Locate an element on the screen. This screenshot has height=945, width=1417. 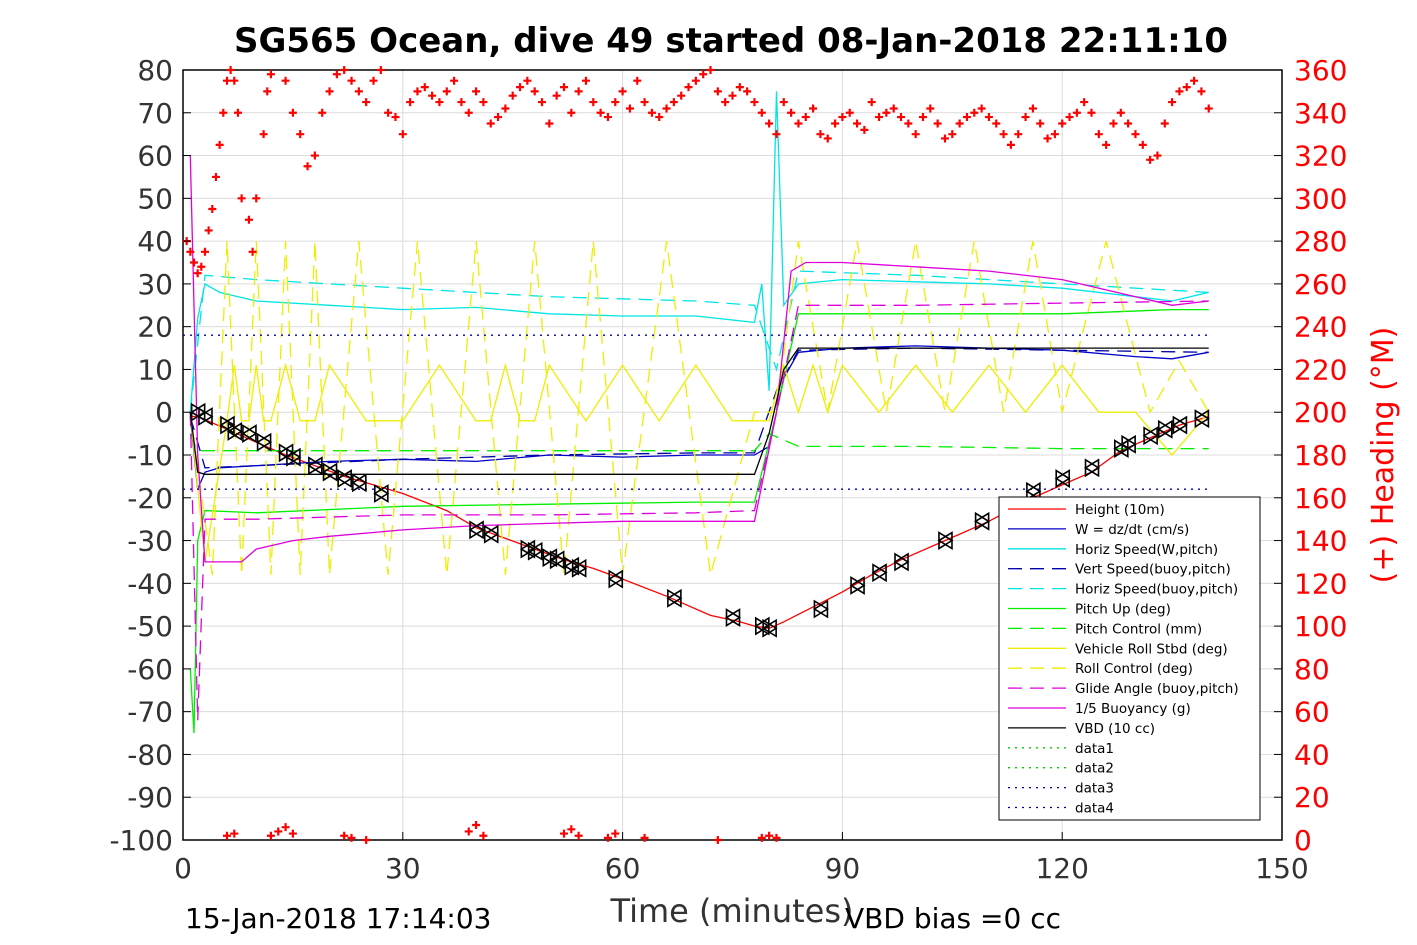
x-axis-label: Time (minutes) is located at coordinates (732, 911).